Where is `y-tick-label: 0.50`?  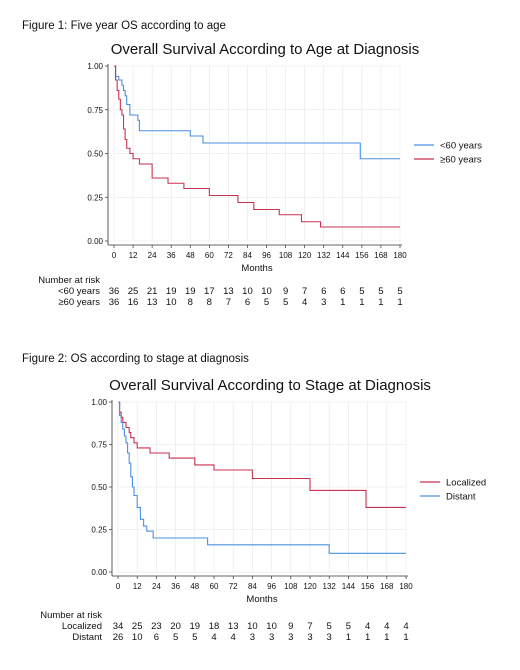 y-tick-label: 0.50 is located at coordinates (99, 487).